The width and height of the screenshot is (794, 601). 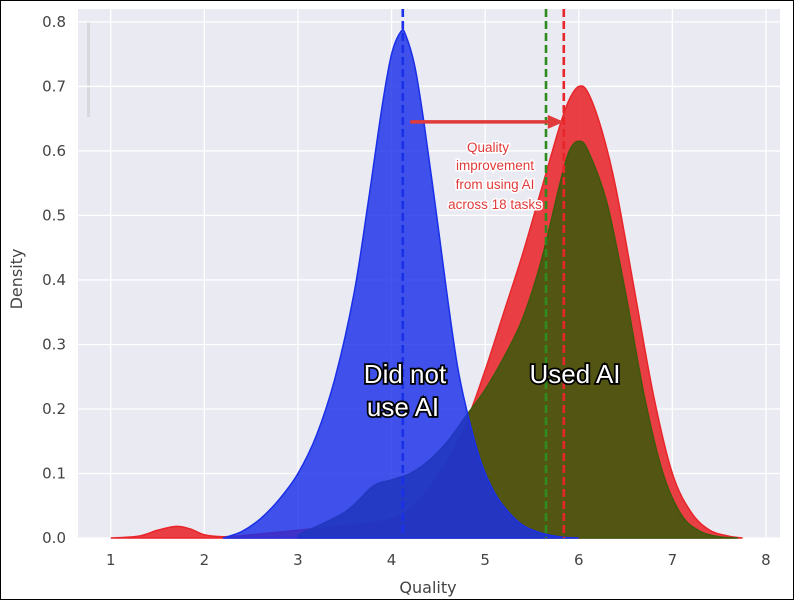 I want to click on x-tick-label: 8, so click(x=766, y=560).